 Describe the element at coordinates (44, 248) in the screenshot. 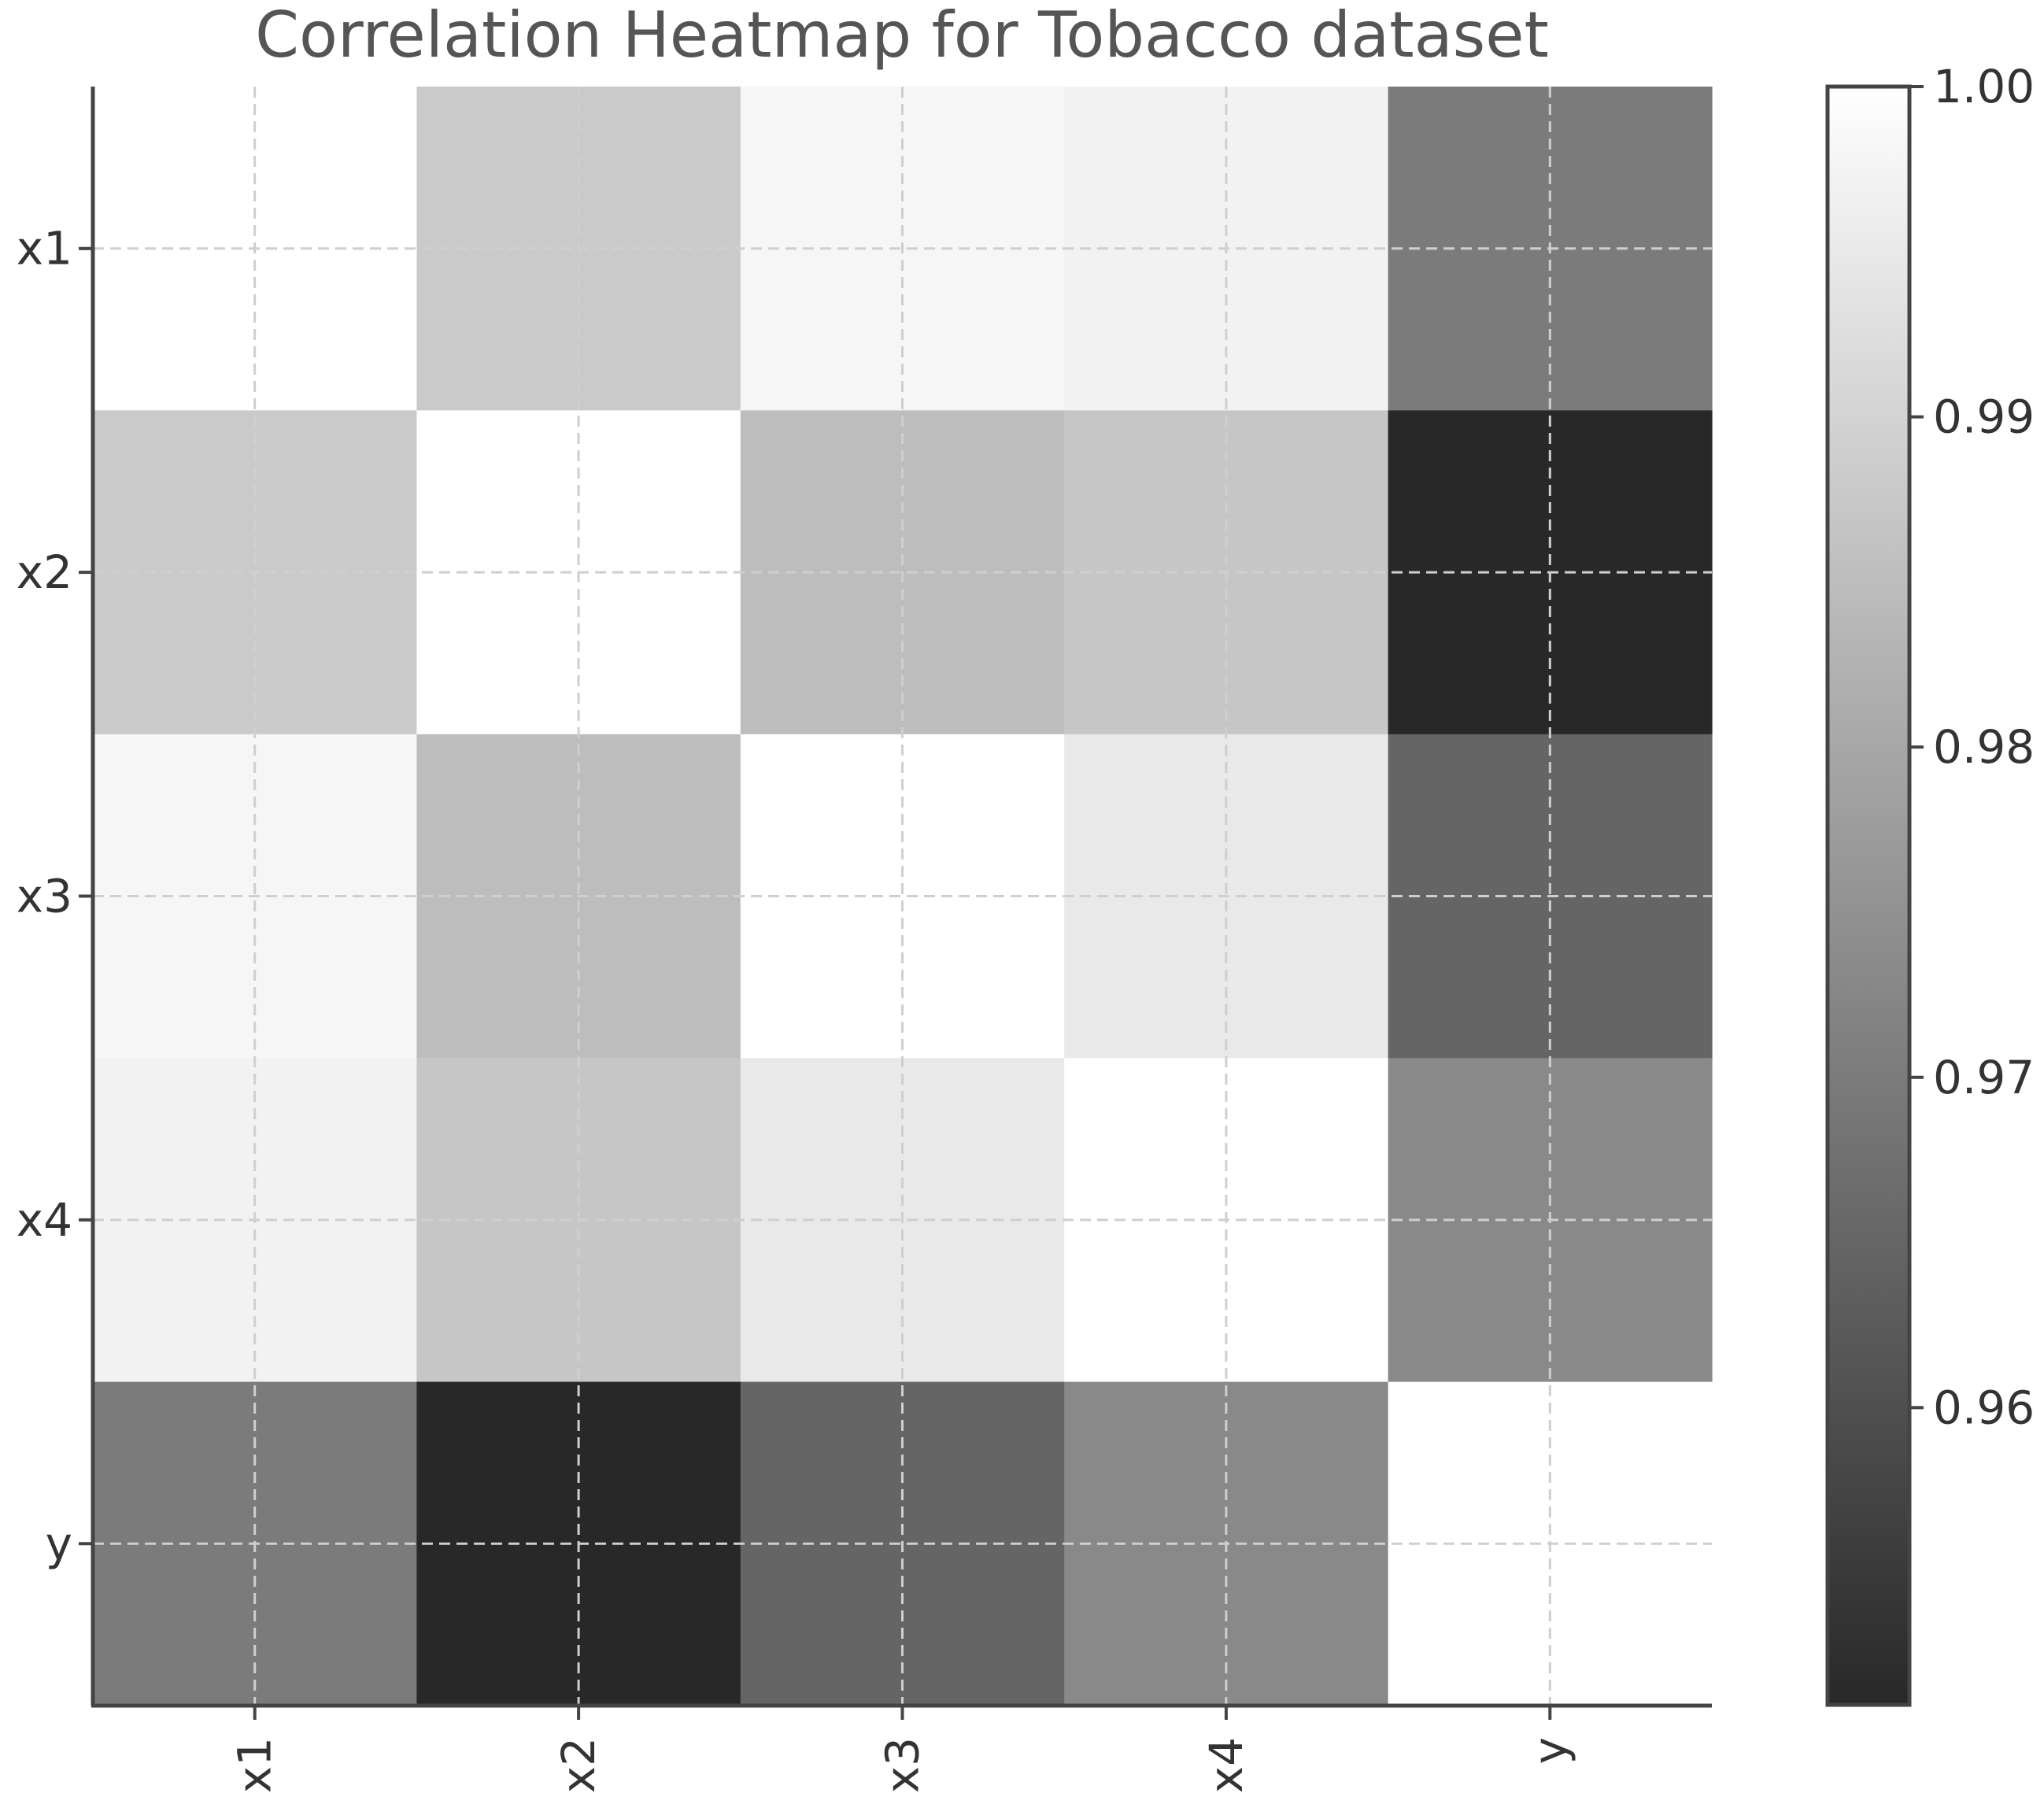

I see `y-tick-label-x1: x1` at that location.